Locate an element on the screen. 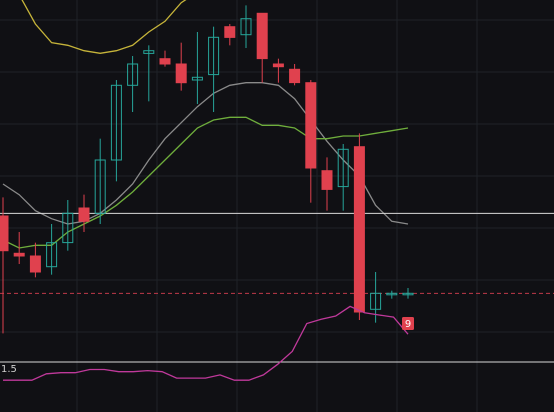 The image size is (554, 412). signal-badge-label: 9 is located at coordinates (408, 324).